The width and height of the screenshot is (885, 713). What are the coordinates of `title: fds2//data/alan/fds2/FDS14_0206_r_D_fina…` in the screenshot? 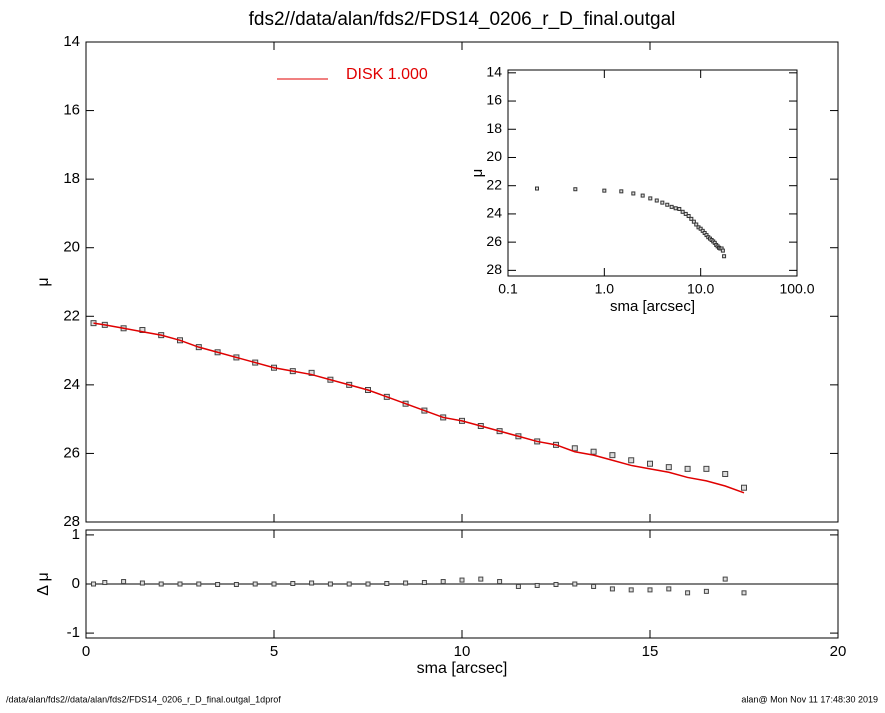 It's located at (462, 19).